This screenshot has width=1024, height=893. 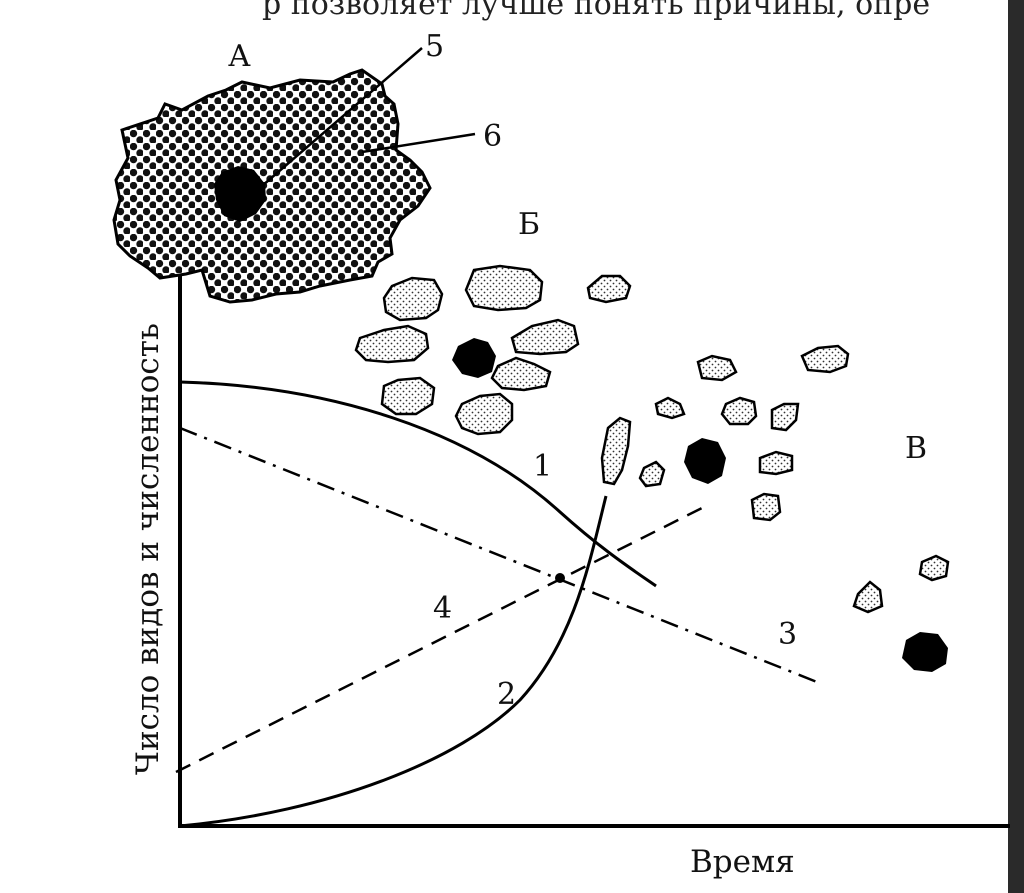 I want to click on callout-6-label: 6, so click(x=492, y=136).